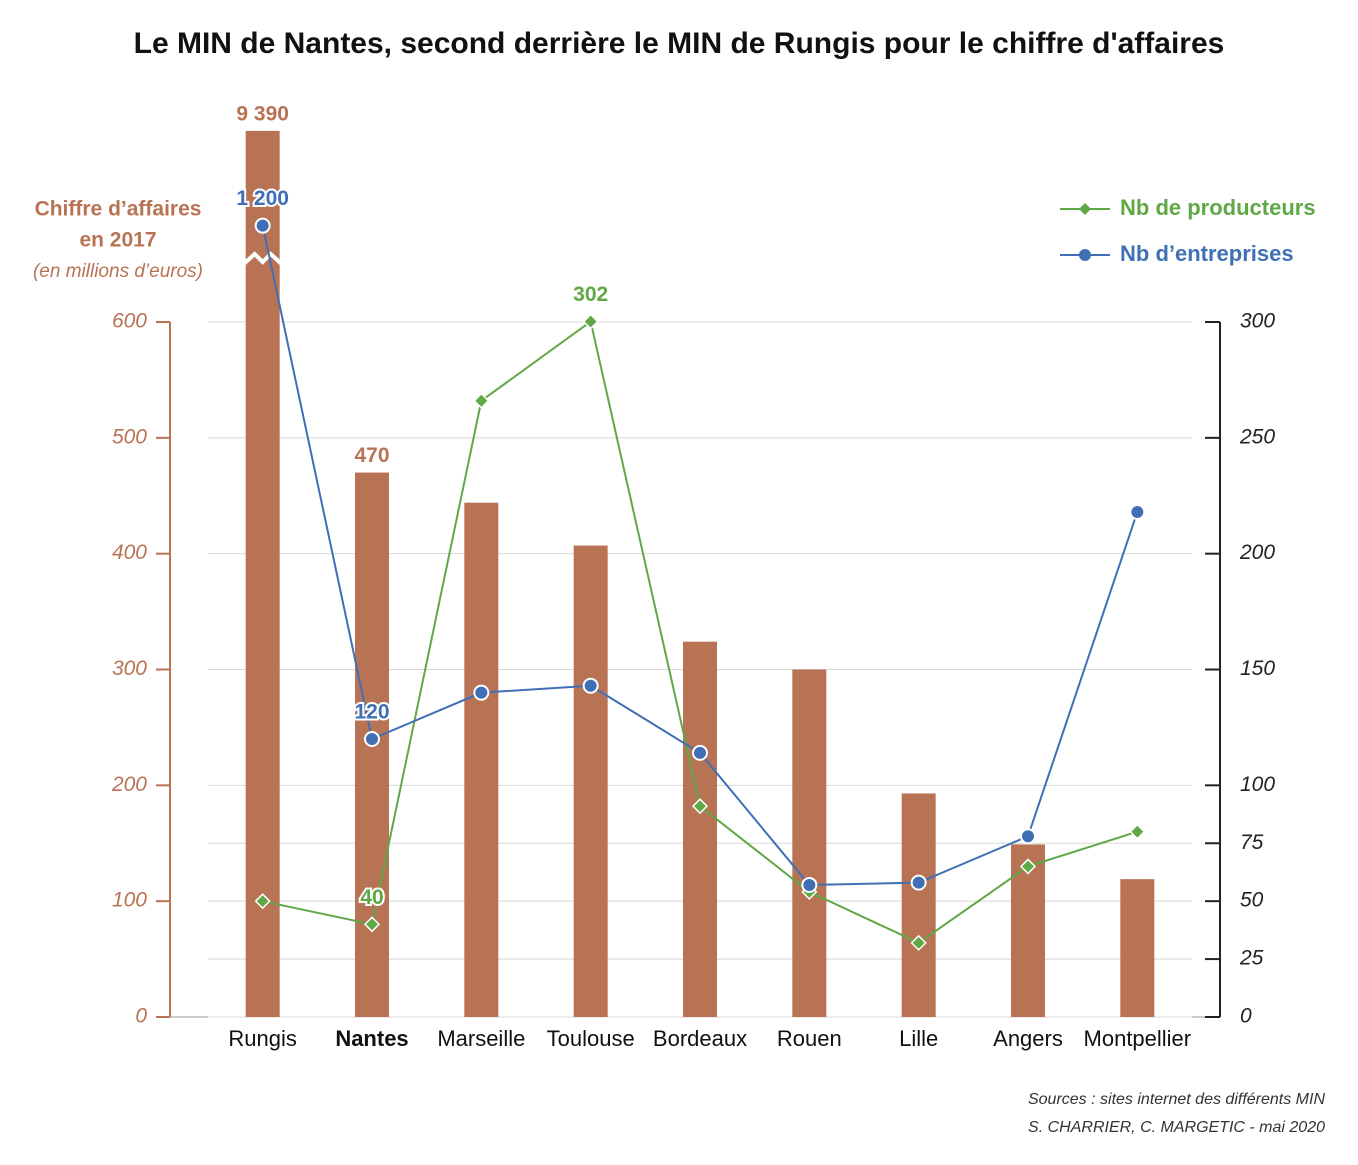 Image resolution: width=1358 pixels, height=1165 pixels. Describe the element at coordinates (371, 897) in the screenshot. I see `value-label: 40` at that location.